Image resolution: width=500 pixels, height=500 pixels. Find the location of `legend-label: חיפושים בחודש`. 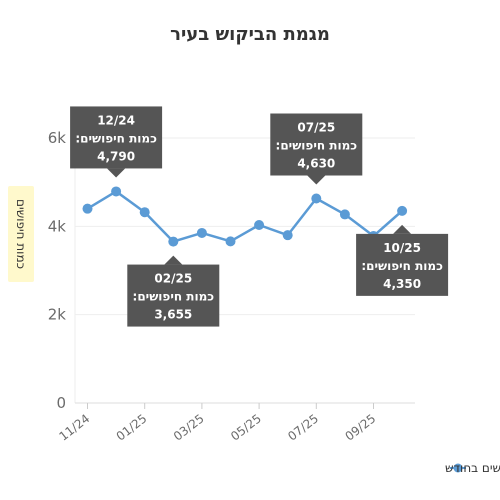

legend-label: חיפושים בחודש is located at coordinates (472, 468).